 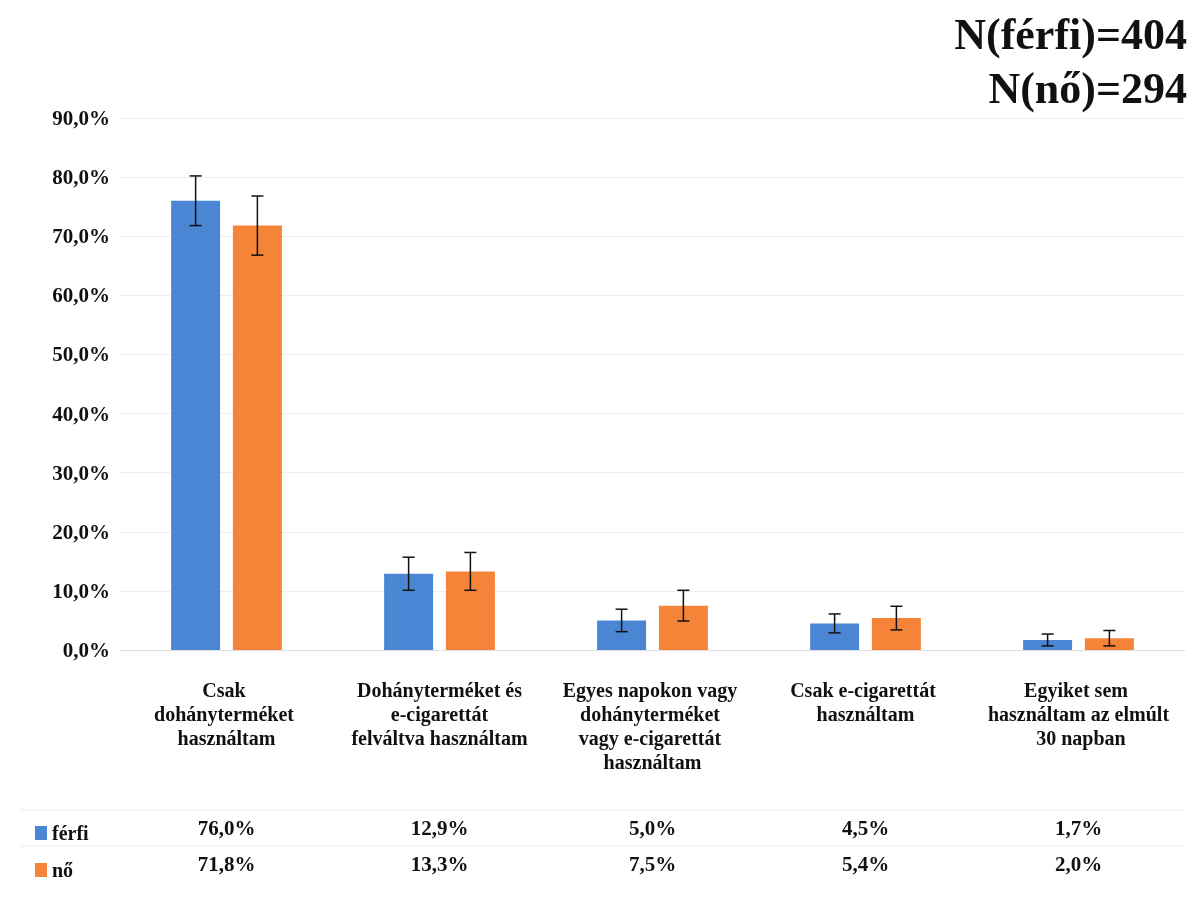 I want to click on y-tick-label: 60,0%, so click(x=81, y=295).